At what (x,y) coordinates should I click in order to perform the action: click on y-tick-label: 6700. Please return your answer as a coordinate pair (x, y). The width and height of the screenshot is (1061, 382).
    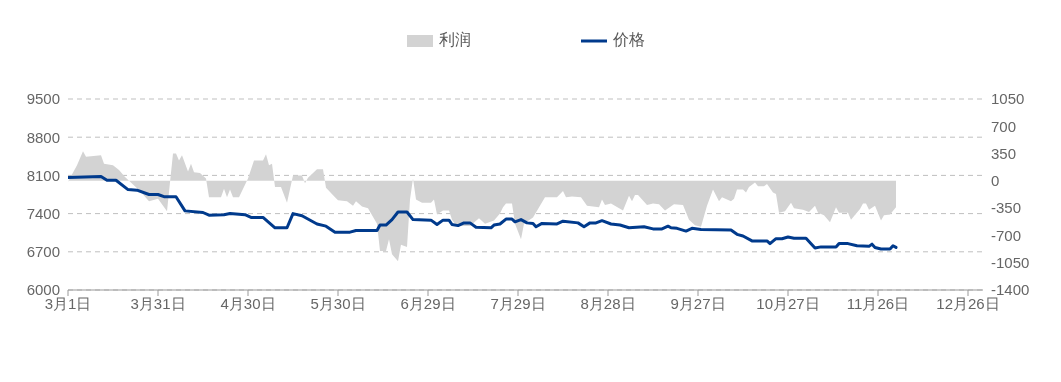
    Looking at the image, I should click on (43, 252).